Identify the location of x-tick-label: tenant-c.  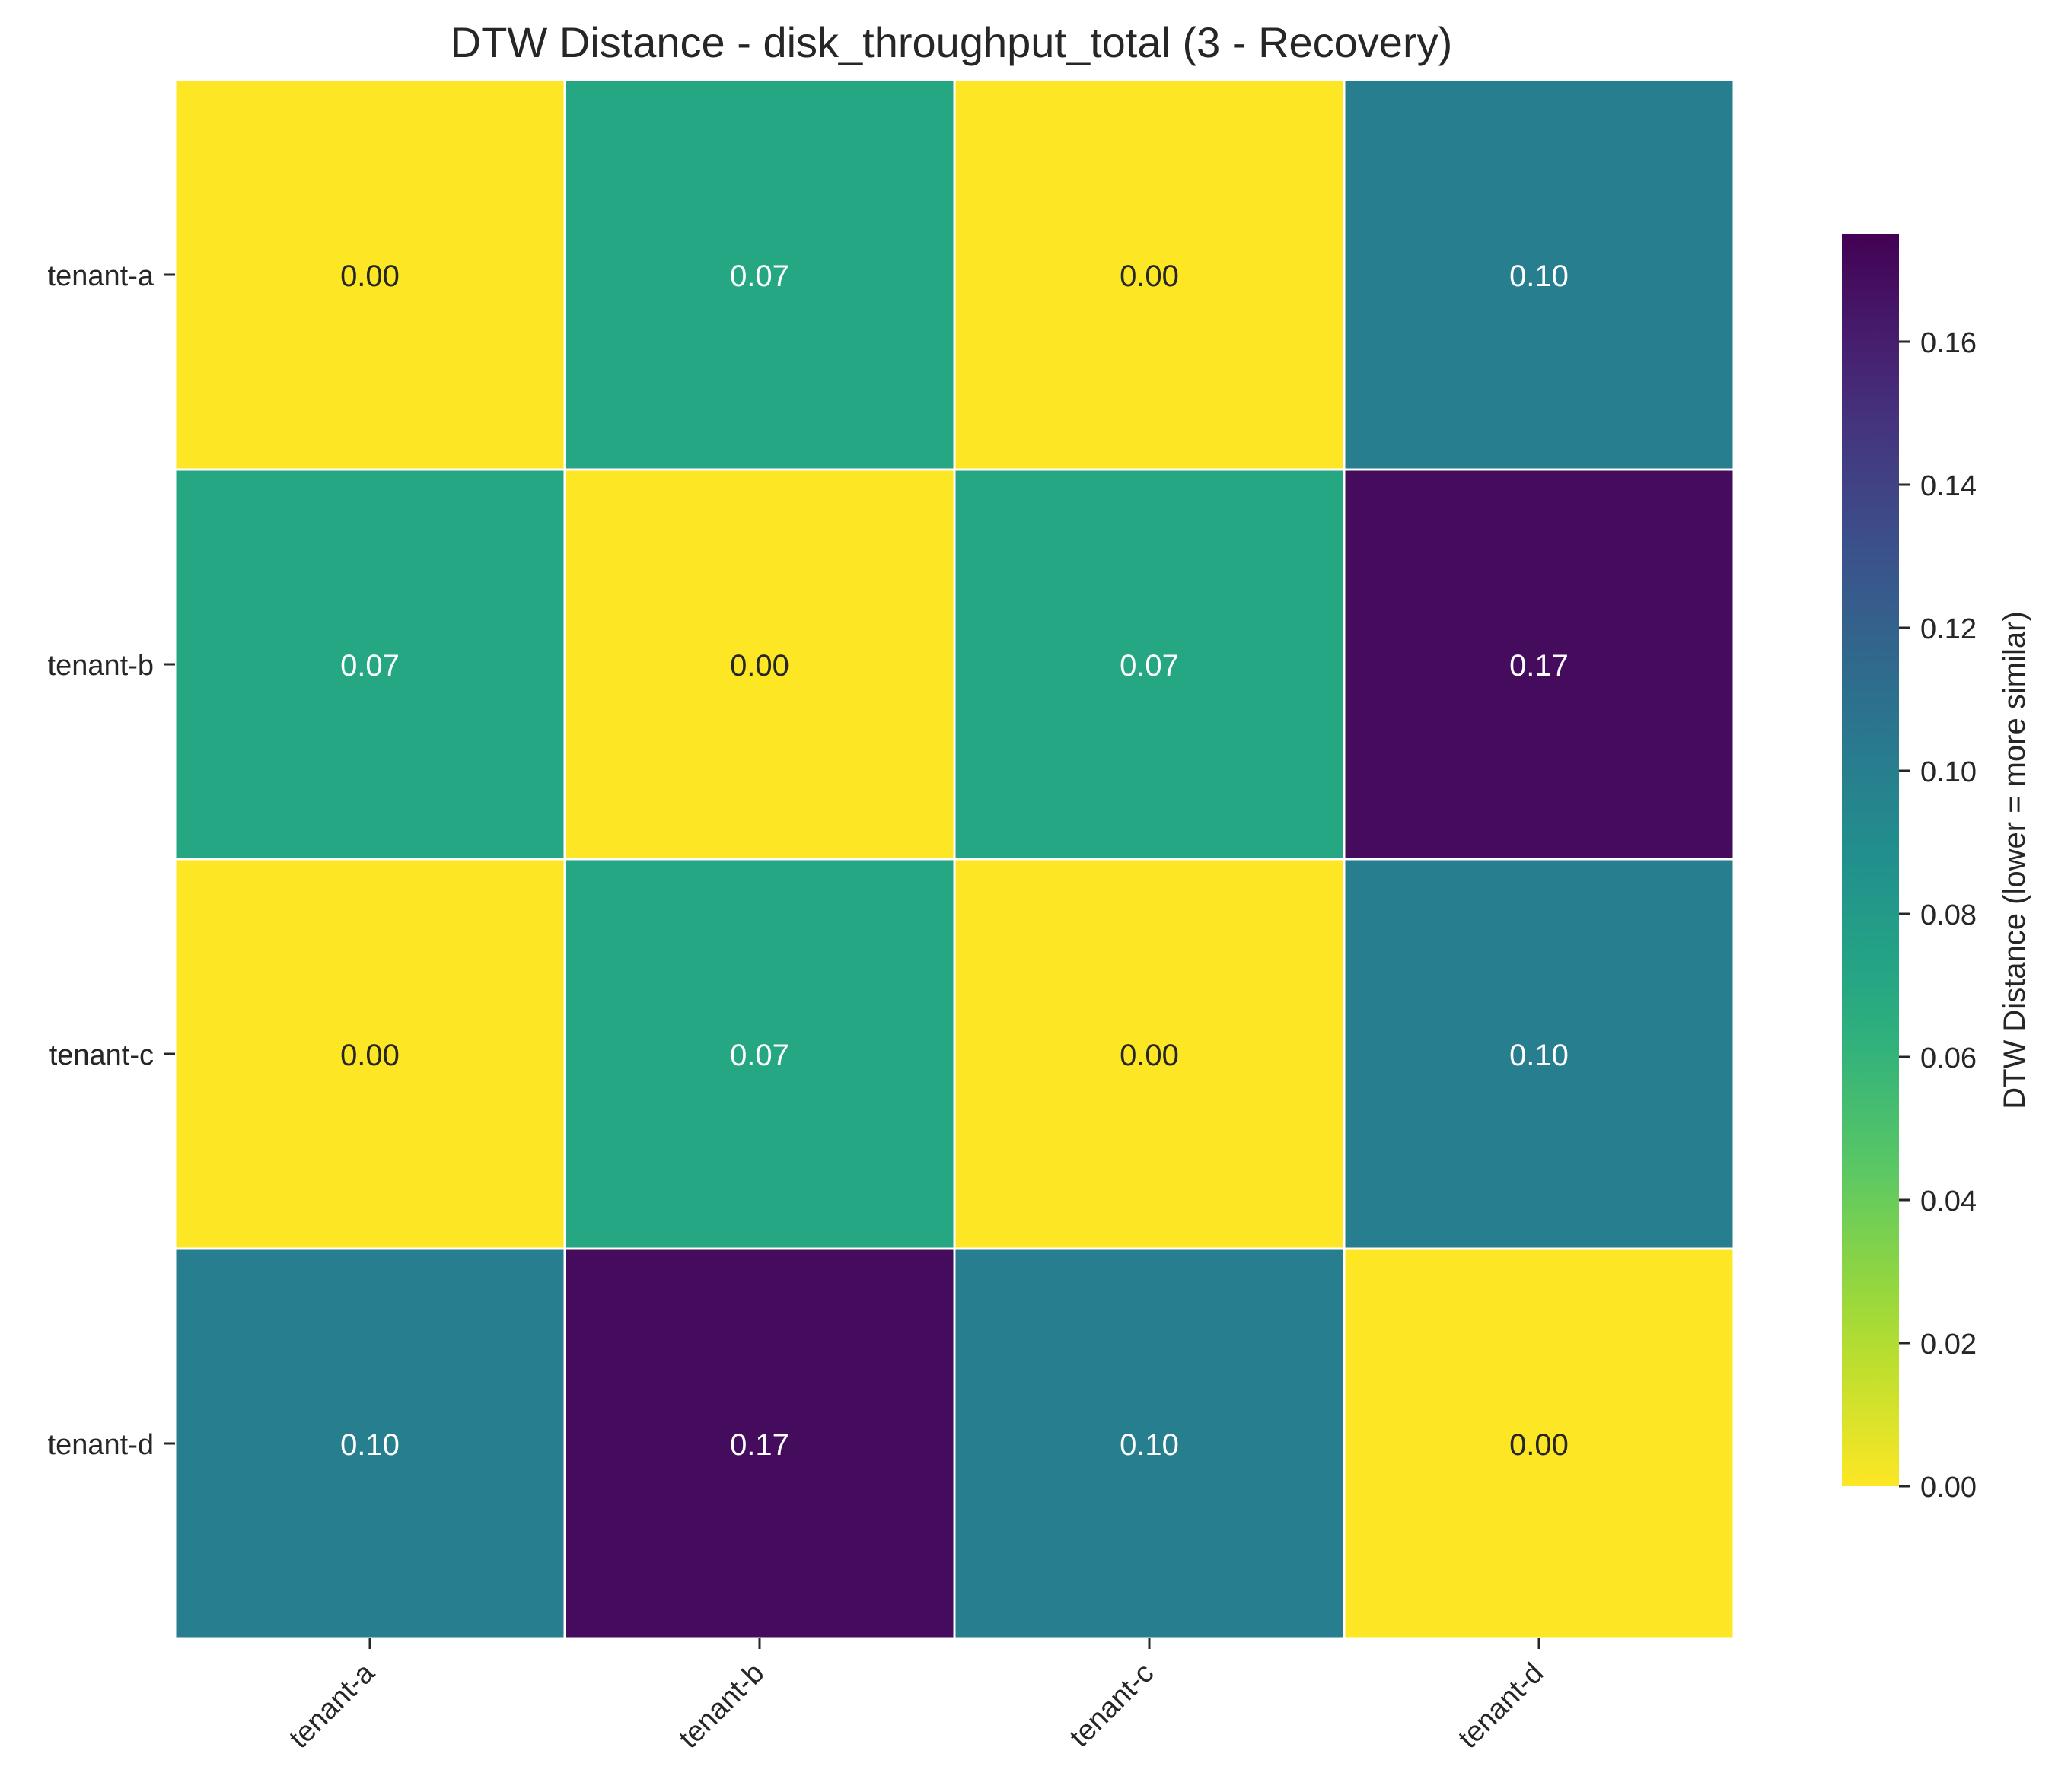
(1112, 1706).